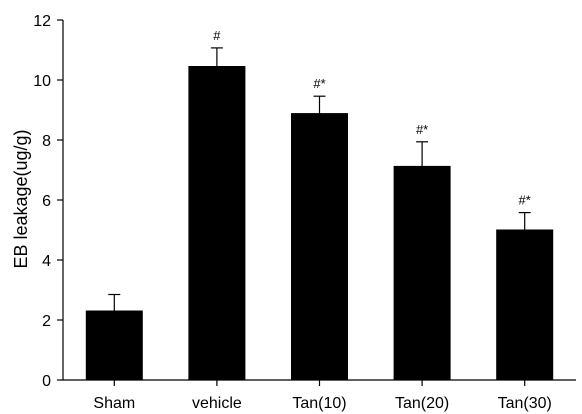 The width and height of the screenshot is (582, 414). I want to click on significance-label: #, so click(217, 35).